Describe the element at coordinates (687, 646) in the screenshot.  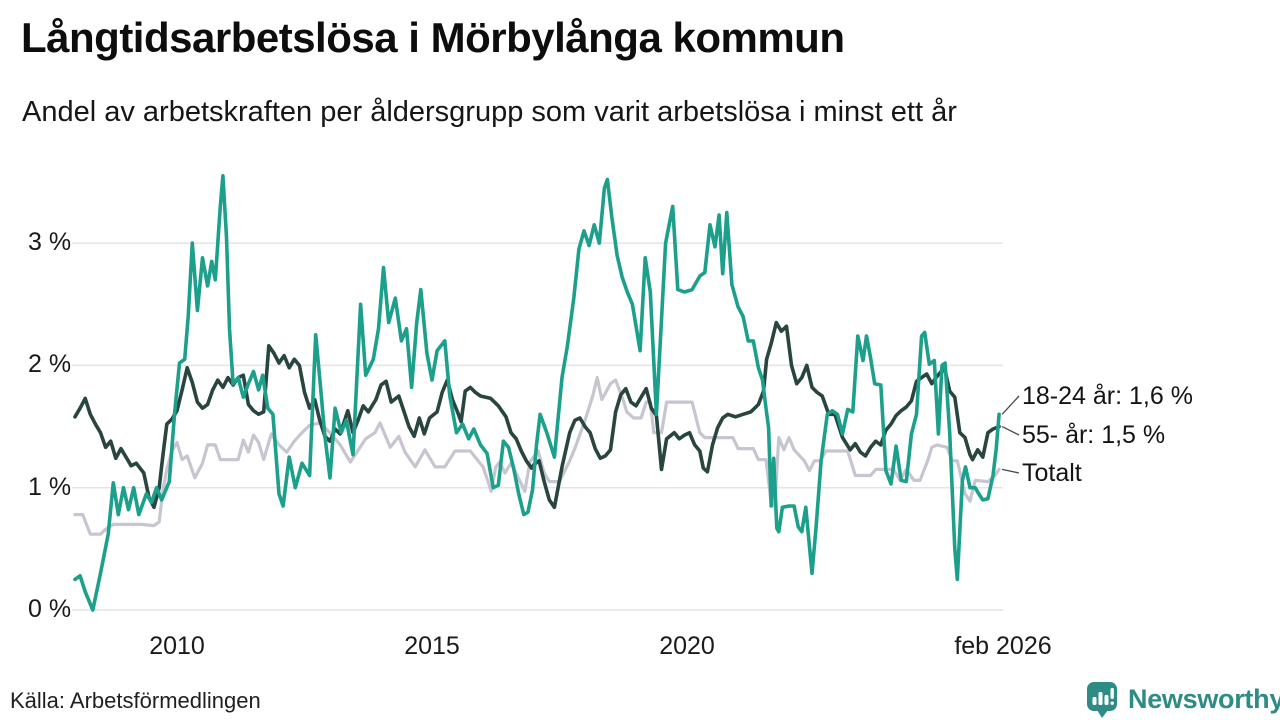
I see `x-axis-tick-2020: 2020` at that location.